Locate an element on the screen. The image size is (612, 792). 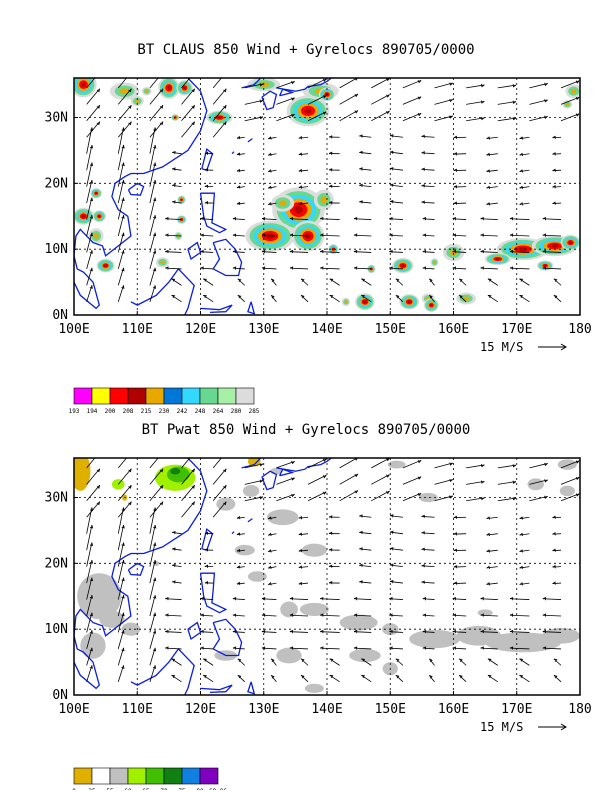
vector-reference-arrowhead is located at coordinates (563, 727).